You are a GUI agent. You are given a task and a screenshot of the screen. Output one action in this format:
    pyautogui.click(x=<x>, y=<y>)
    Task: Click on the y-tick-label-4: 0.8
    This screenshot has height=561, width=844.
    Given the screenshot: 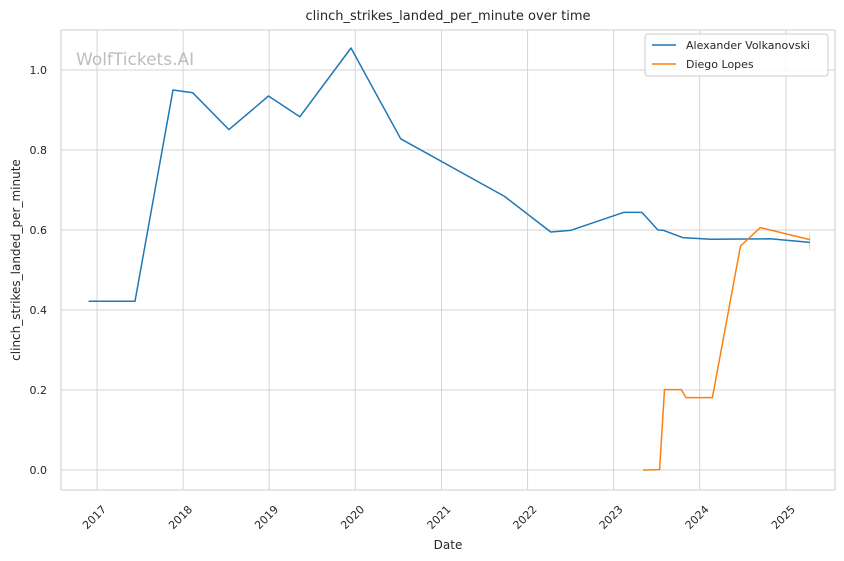 What is the action you would take?
    pyautogui.click(x=39, y=150)
    